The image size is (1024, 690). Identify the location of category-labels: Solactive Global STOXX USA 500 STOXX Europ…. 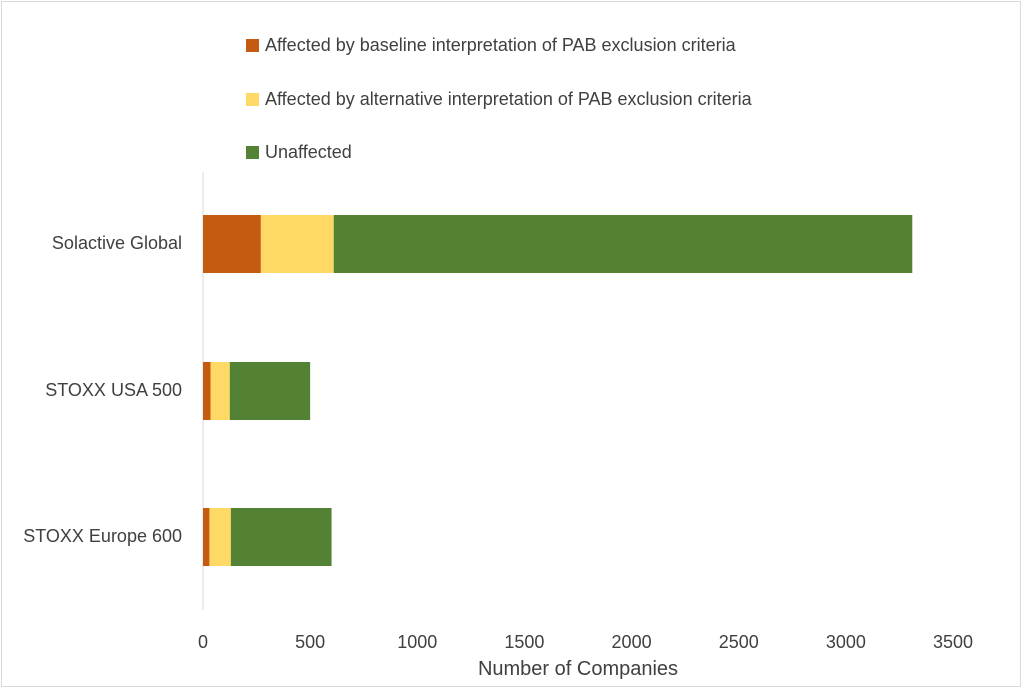
(102, 389).